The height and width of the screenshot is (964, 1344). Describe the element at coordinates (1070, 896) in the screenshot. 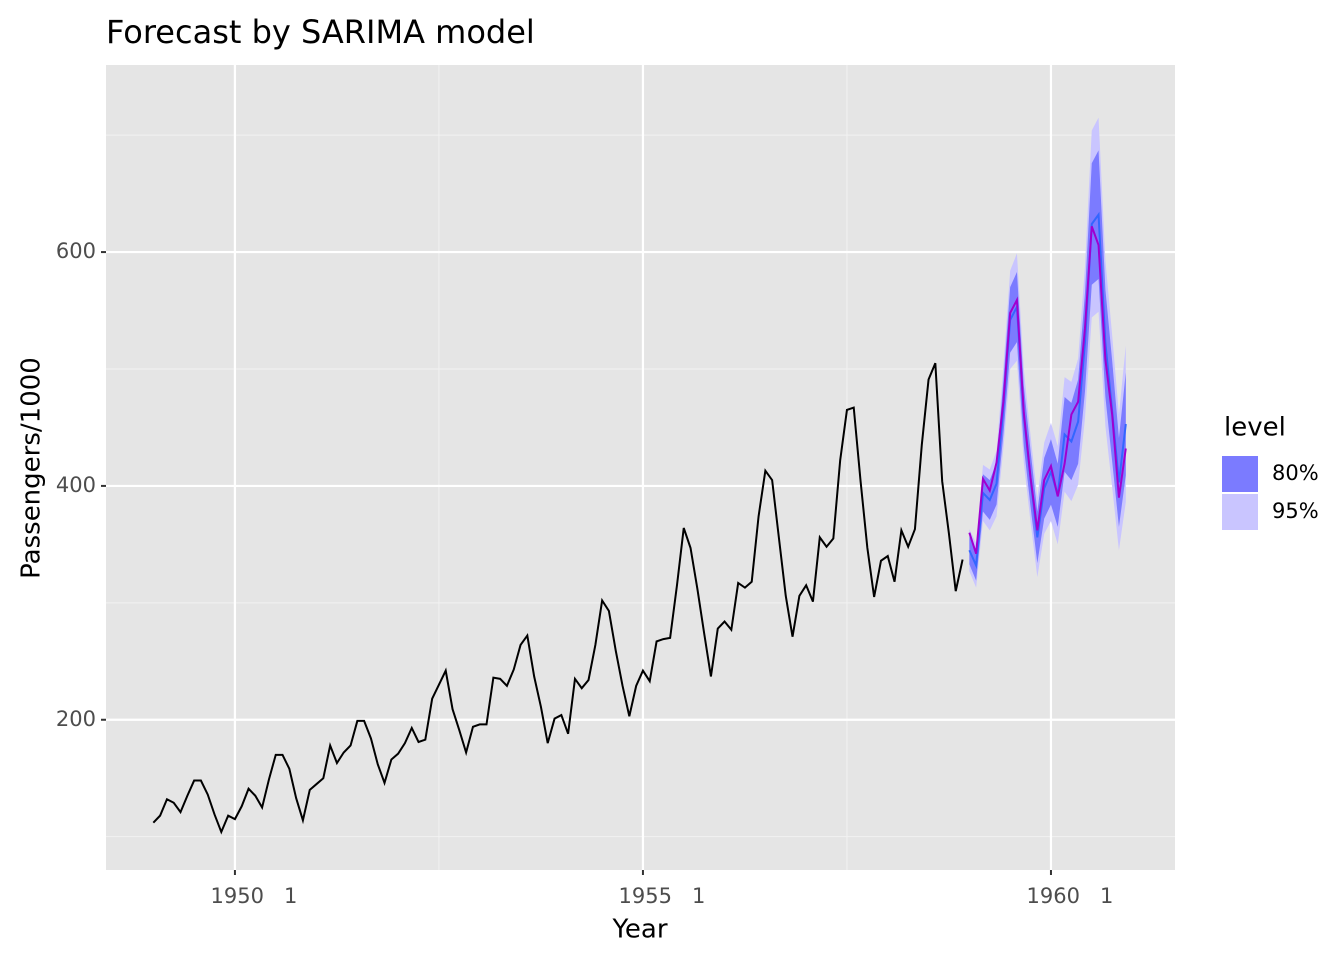

I see `x-tick-label: 1960 1` at that location.